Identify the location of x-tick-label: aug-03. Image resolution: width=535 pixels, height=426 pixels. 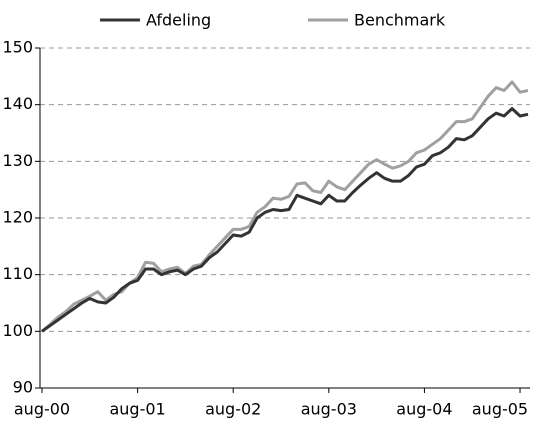
(329, 409).